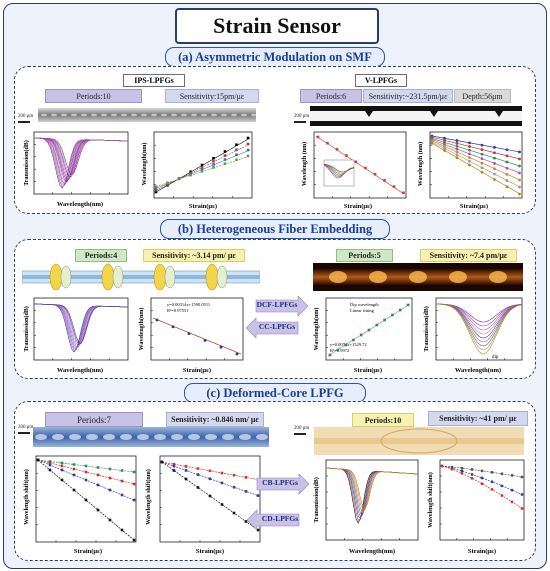  Describe the element at coordinates (366, 506) in the screenshot. I see `c-right-spectrum-chart: Wavelength(nm) Transmission(dB)` at that location.